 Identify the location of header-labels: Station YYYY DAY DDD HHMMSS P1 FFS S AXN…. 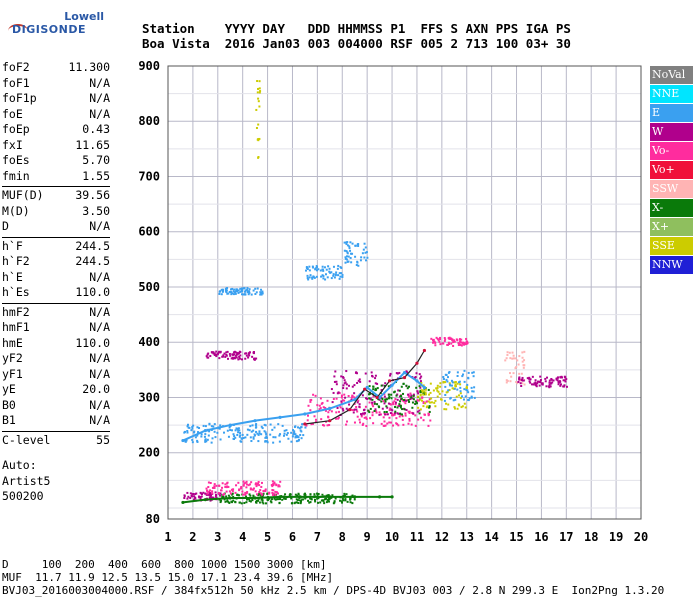
(356, 28).